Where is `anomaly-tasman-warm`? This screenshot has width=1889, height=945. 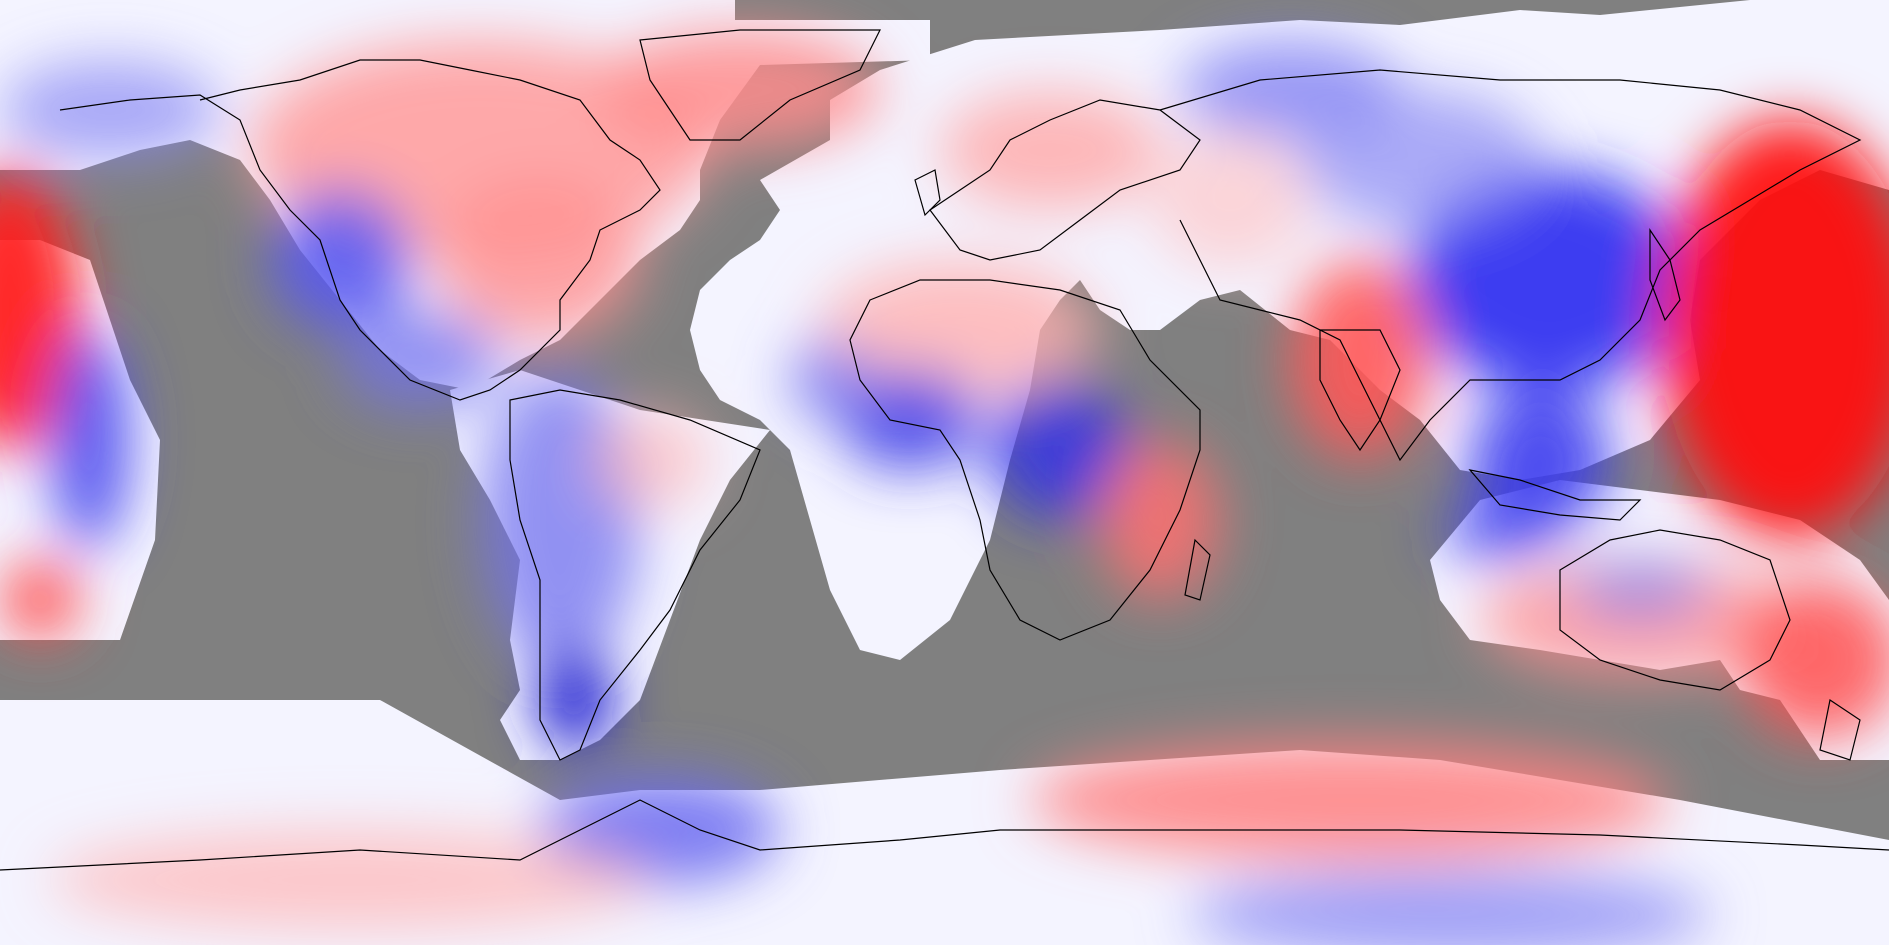 anomaly-tasman-warm is located at coordinates (1814, 660).